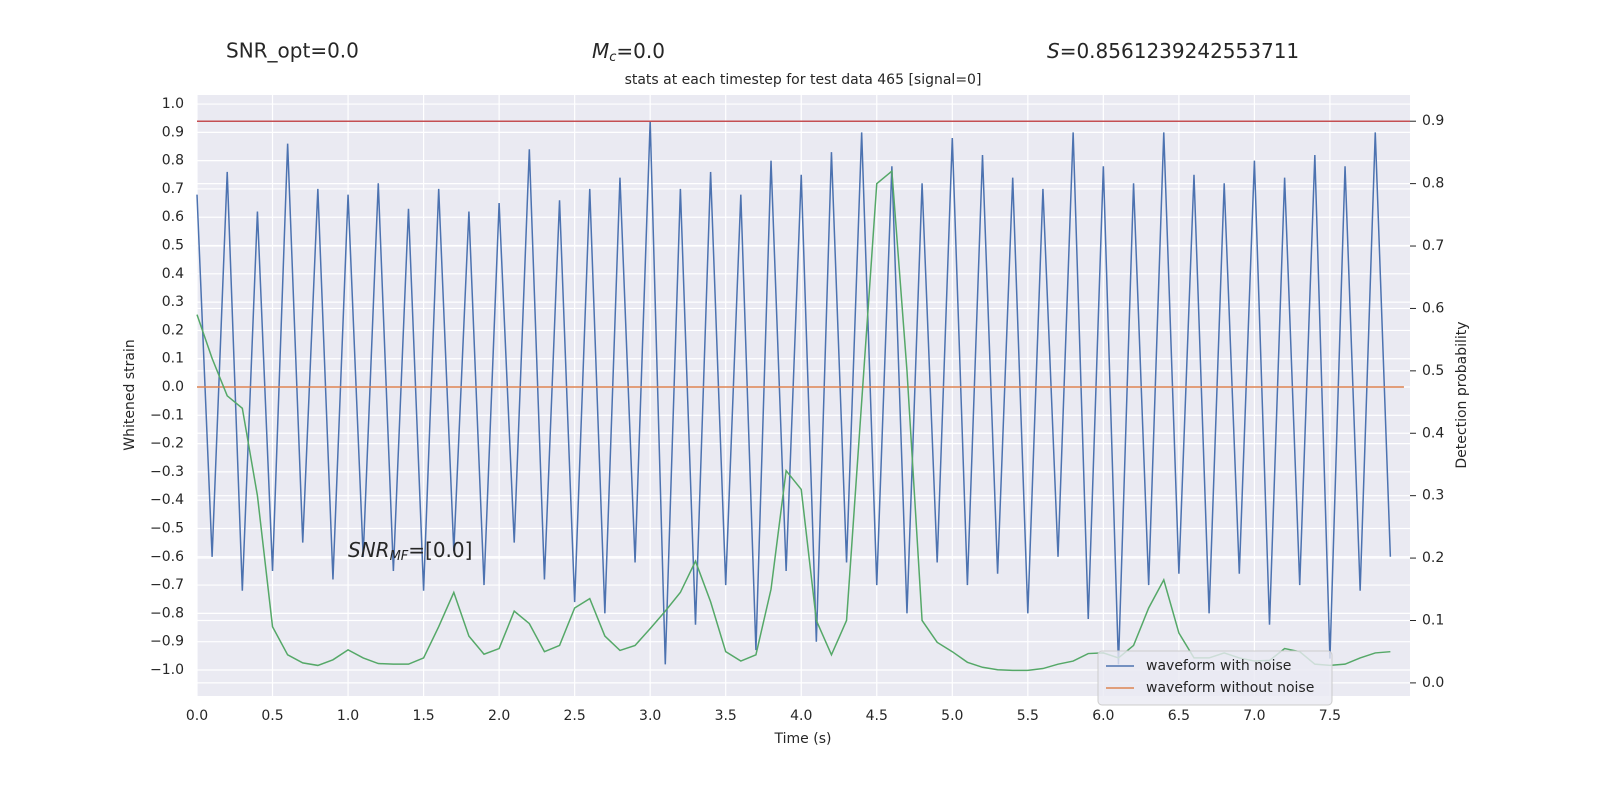 Image resolution: width=1600 pixels, height=804 pixels. Describe the element at coordinates (628, 52) in the screenshot. I see `chirp-mass: Mc=0.0` at that location.